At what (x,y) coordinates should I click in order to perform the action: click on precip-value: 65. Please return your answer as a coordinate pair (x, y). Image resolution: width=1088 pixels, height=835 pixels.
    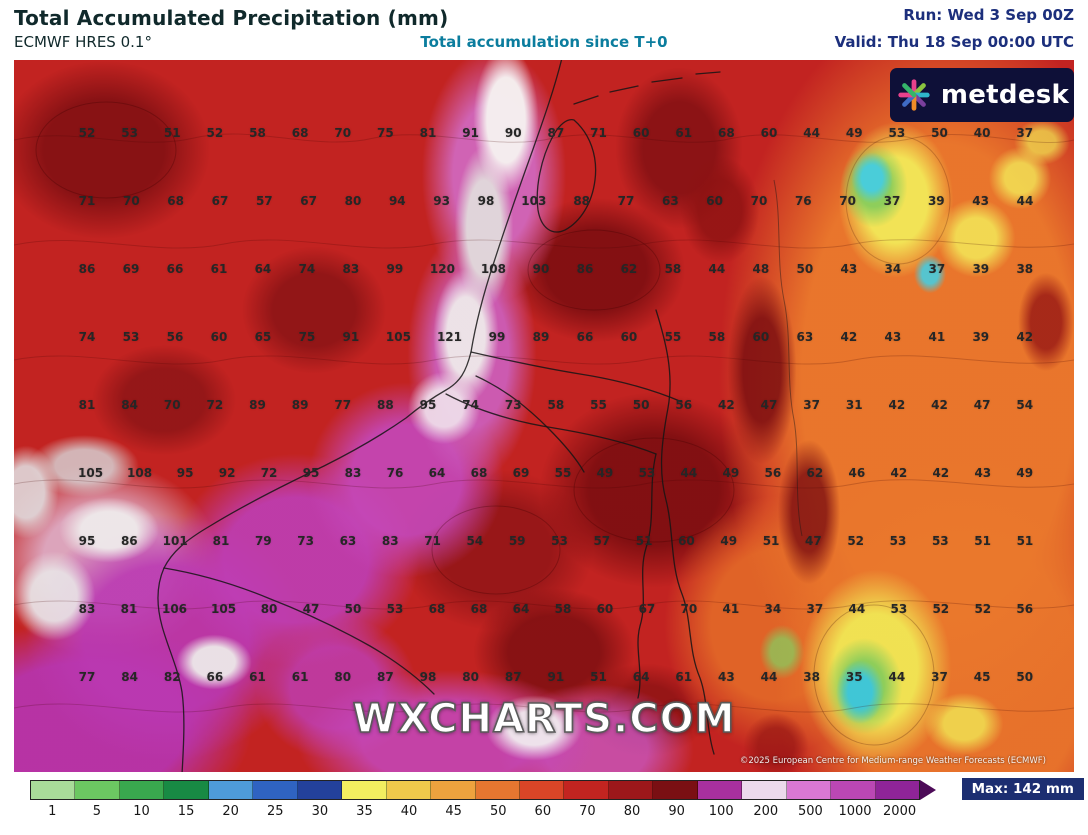
    Looking at the image, I should click on (263, 337).